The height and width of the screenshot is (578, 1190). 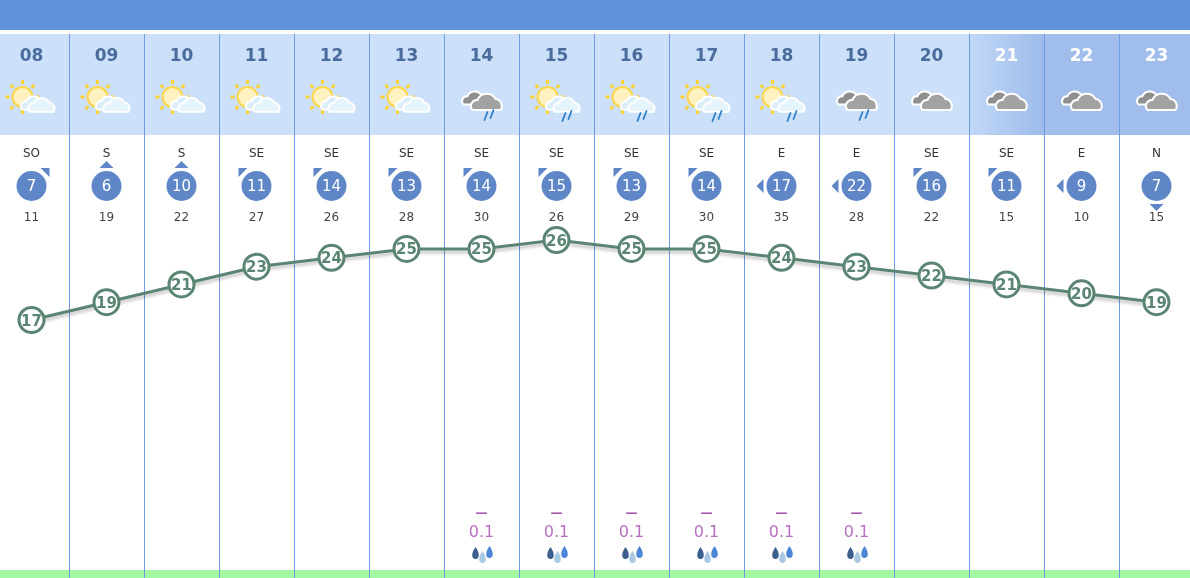 I want to click on x-tick-label: 18, so click(x=781, y=55).